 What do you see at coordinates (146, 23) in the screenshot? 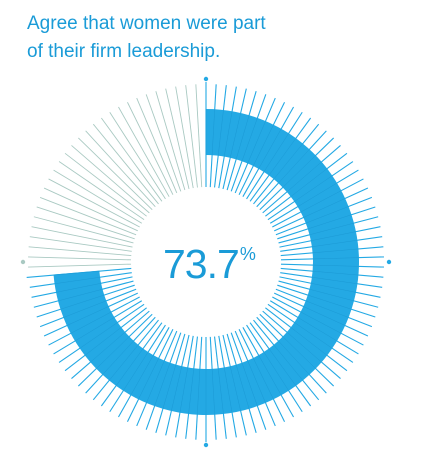
I see `chart-title-line-1: Agree that women were part` at bounding box center [146, 23].